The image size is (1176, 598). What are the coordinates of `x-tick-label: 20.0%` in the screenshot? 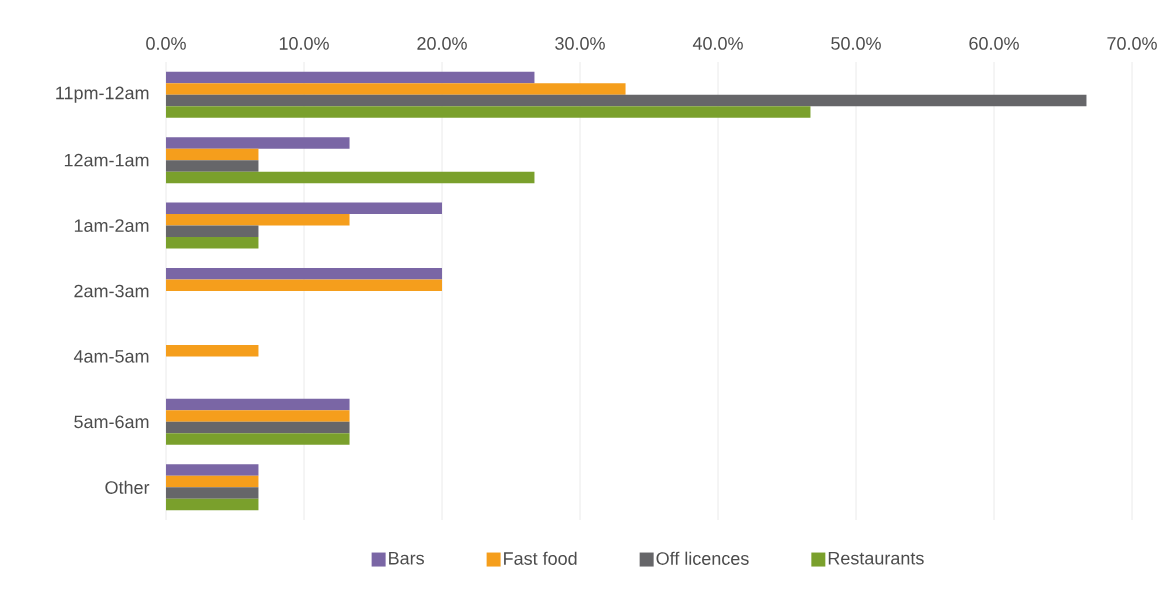 It's located at (442, 43).